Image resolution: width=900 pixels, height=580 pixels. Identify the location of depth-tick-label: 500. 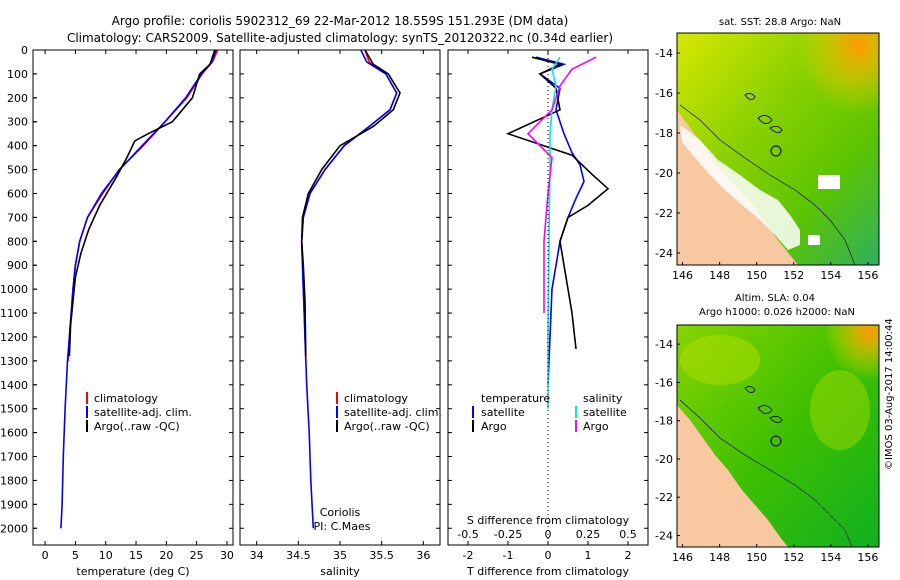
(17, 170).